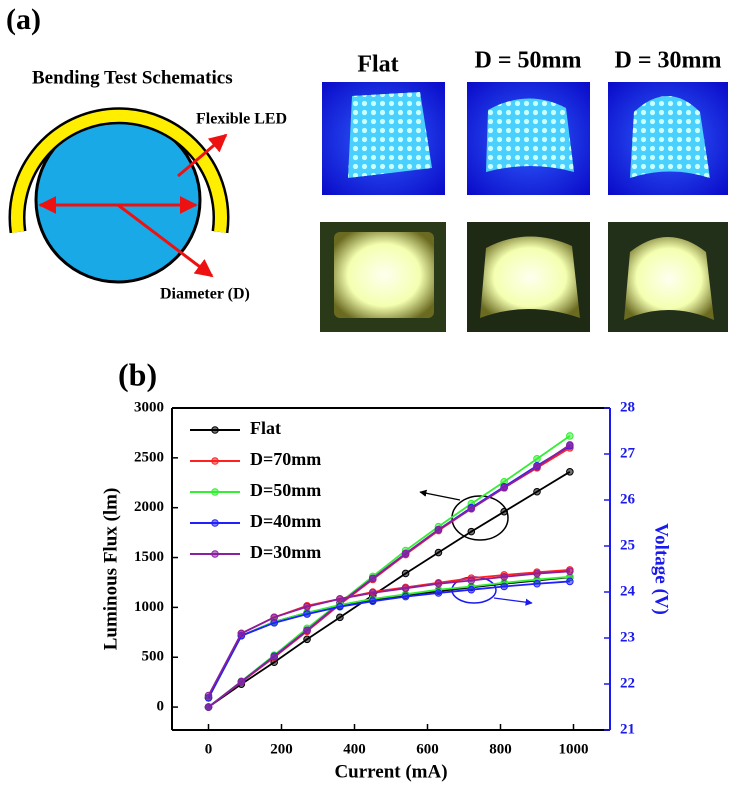  I want to click on x-tick-label: 200, so click(281, 749).